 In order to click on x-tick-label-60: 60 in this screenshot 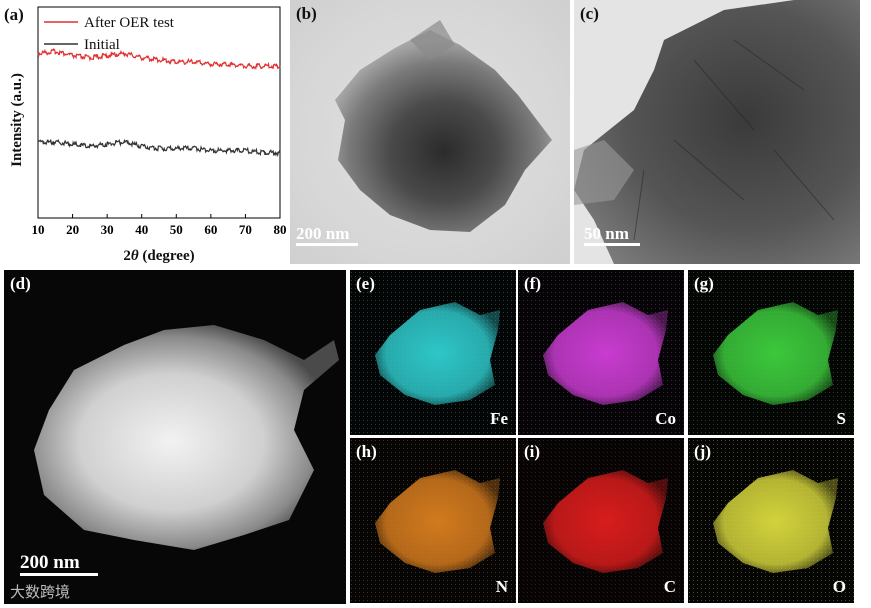, I will do `click(210, 229)`.